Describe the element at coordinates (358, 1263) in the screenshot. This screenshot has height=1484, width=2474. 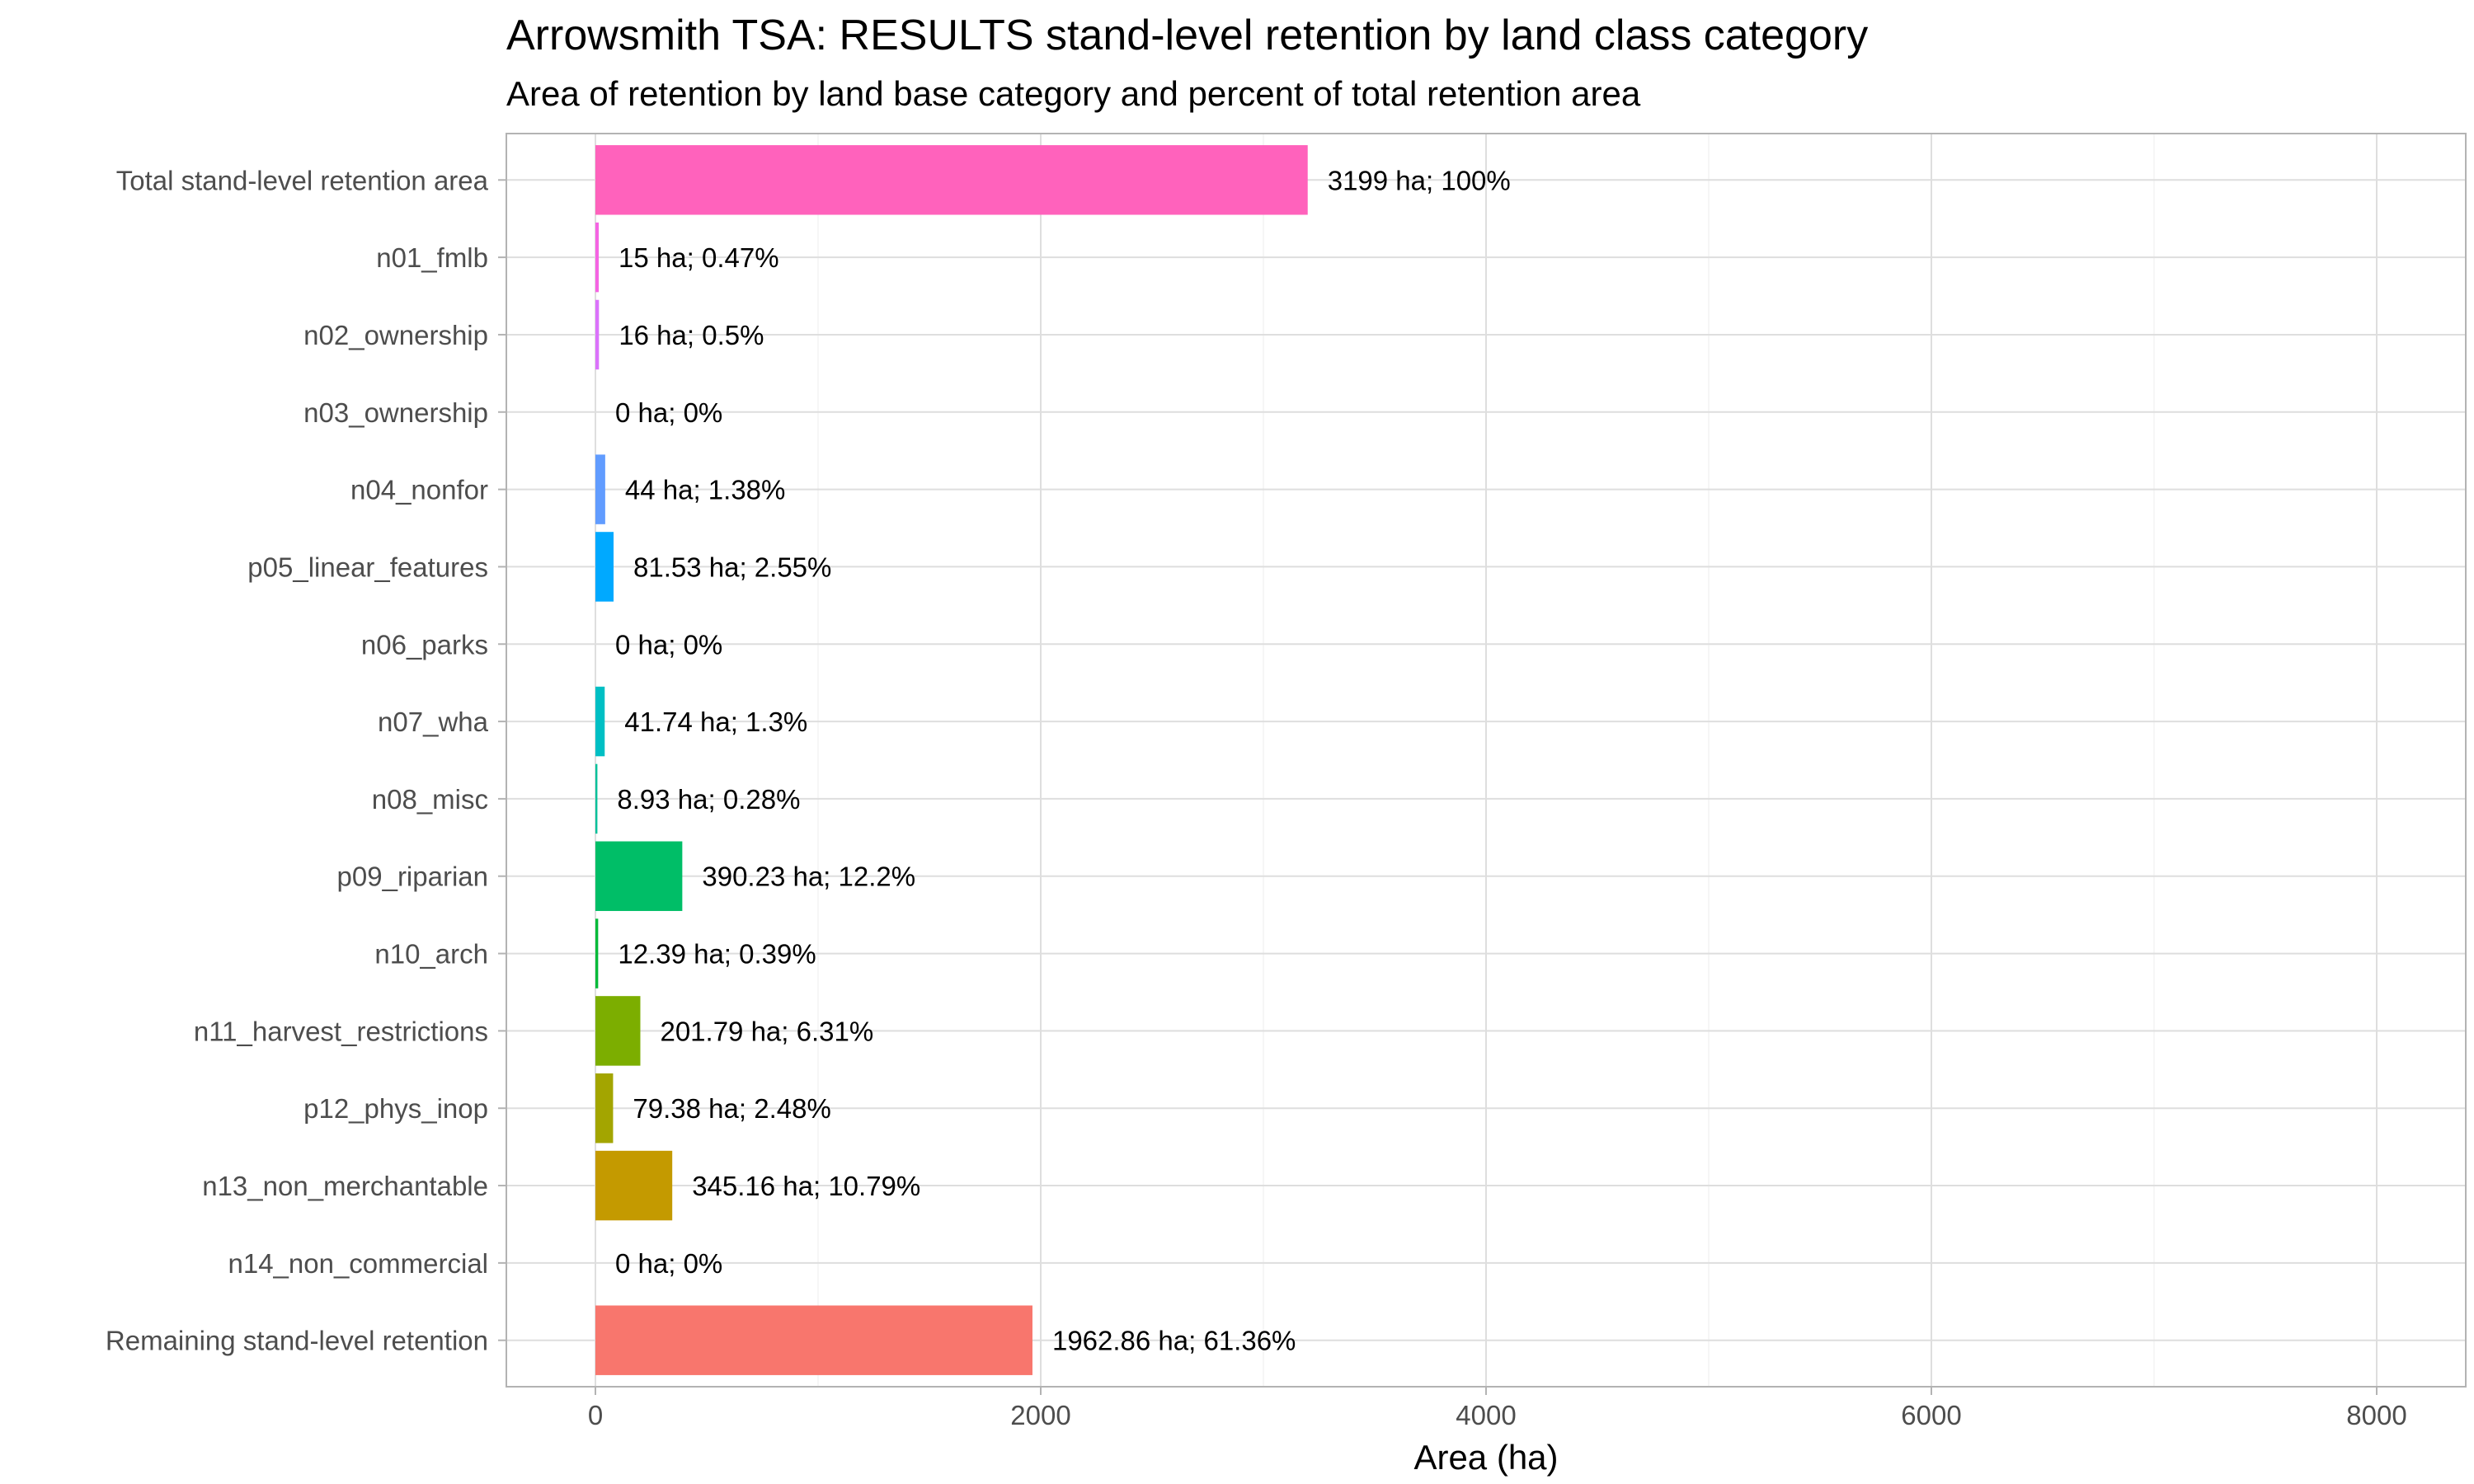
I see `y-category-label: n14_non_commercial` at that location.